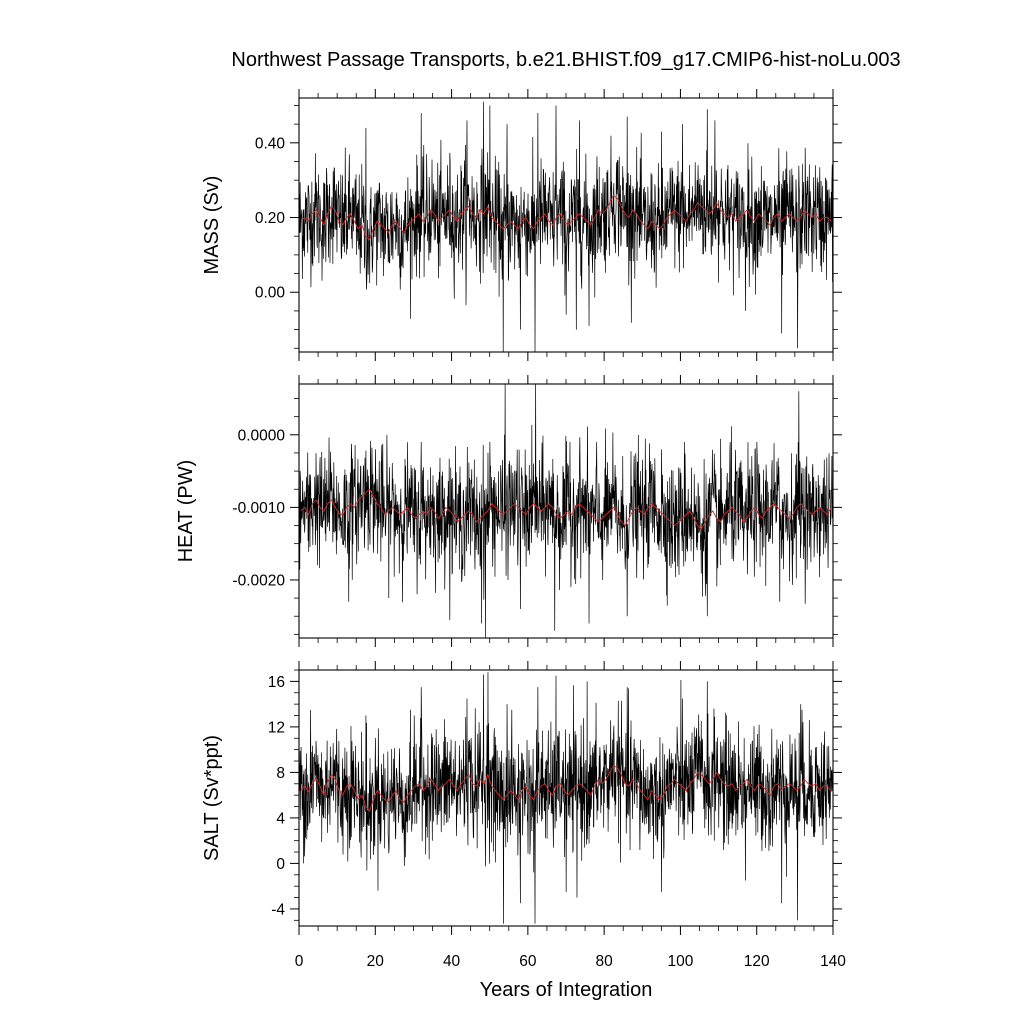 The image size is (1024, 1024). I want to click on x-tick-label: 120, so click(757, 961).